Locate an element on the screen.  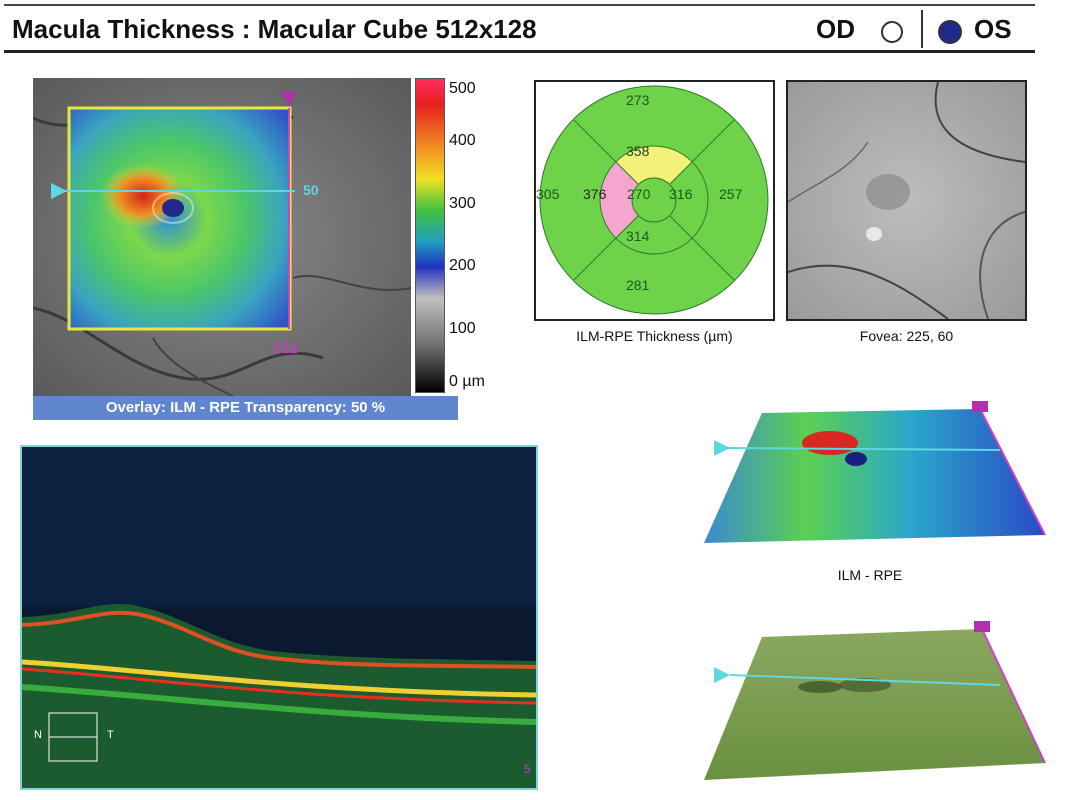
etdrs-outer-temporal: 257 is located at coordinates (731, 194).